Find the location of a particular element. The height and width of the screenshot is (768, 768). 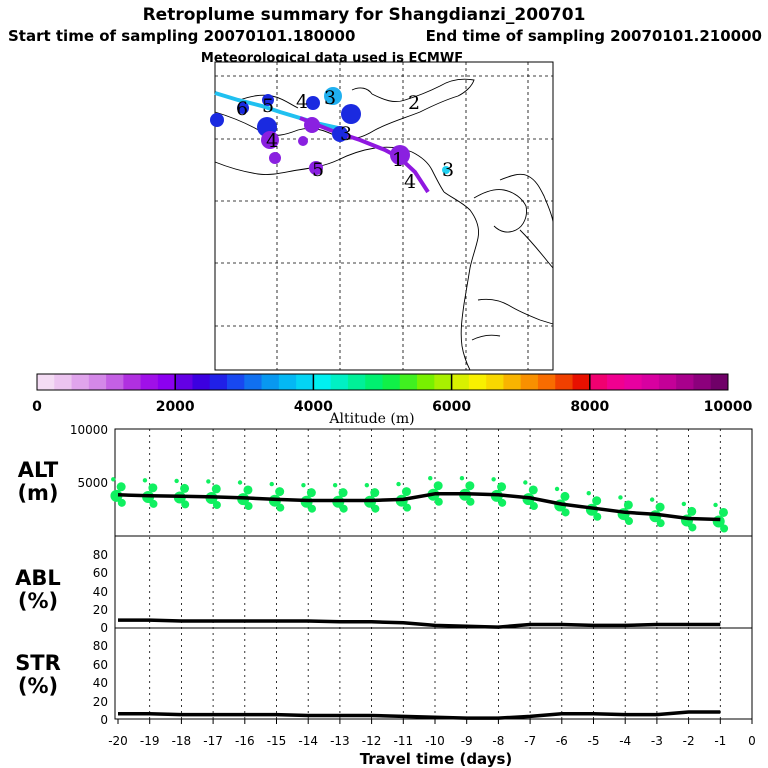

abl-panel-label: ABL is located at coordinates (38, 578).